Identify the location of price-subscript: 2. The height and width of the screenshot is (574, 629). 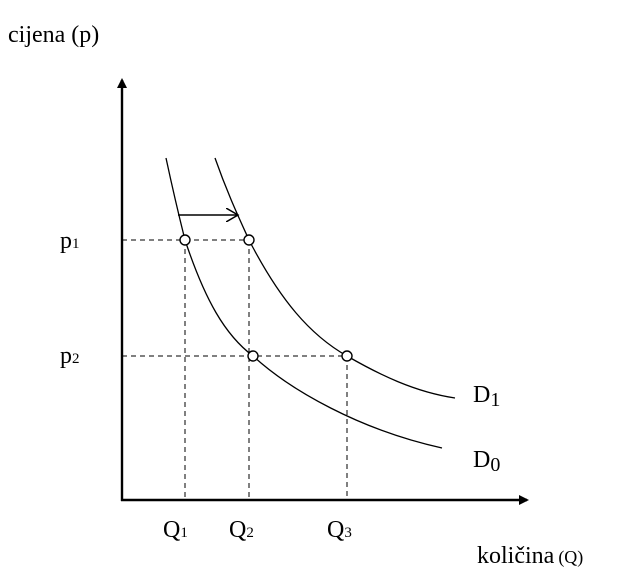
(76, 359).